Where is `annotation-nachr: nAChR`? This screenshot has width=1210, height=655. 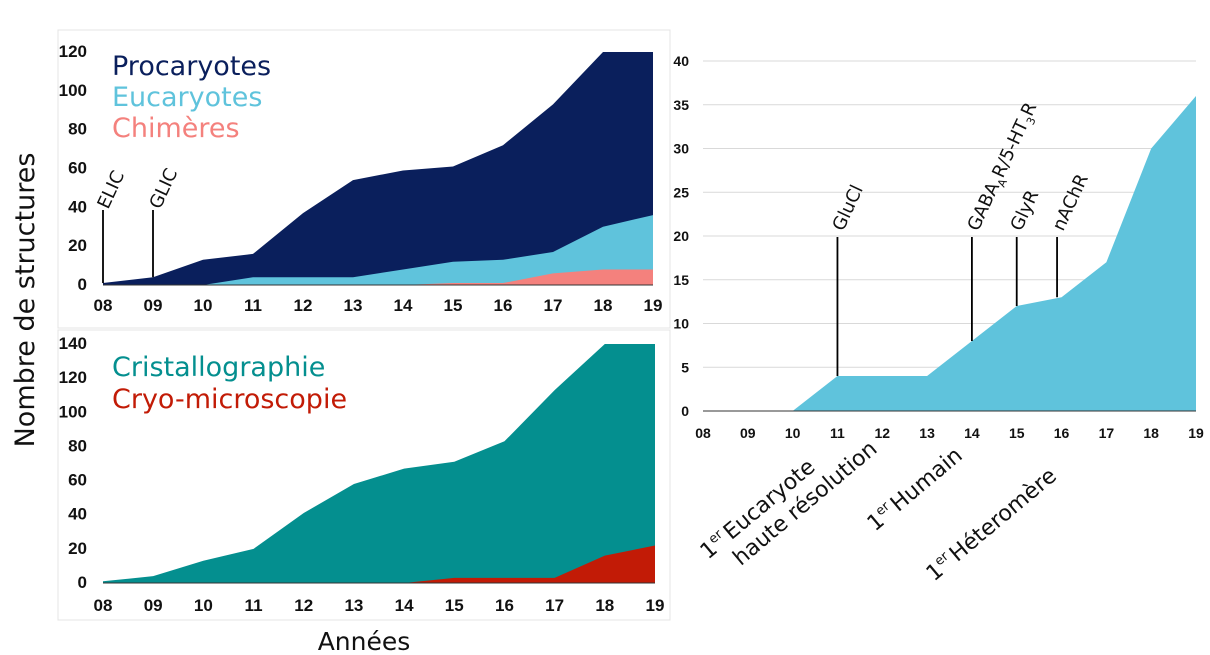 annotation-nachr: nAChR is located at coordinates (1070, 202).